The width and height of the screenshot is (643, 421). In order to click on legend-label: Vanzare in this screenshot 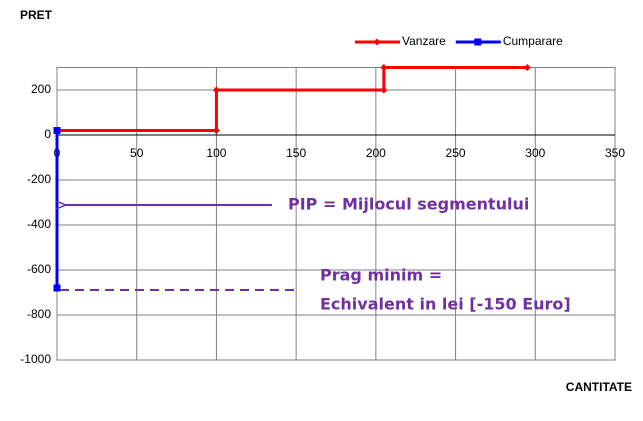, I will do `click(424, 41)`.